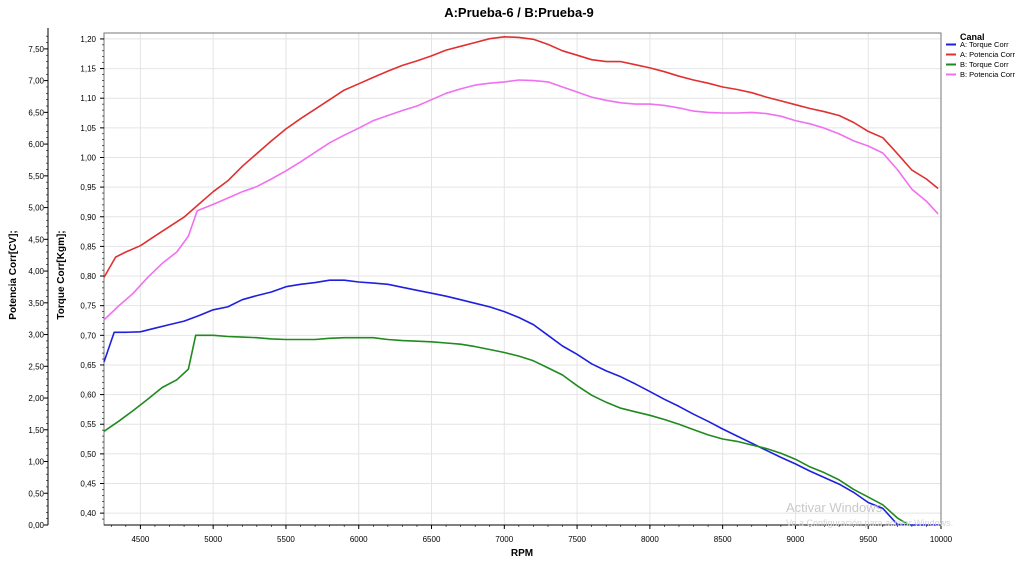 The width and height of the screenshot is (1024, 562). I want to click on power-tick-label: 3,00, so click(36, 335).